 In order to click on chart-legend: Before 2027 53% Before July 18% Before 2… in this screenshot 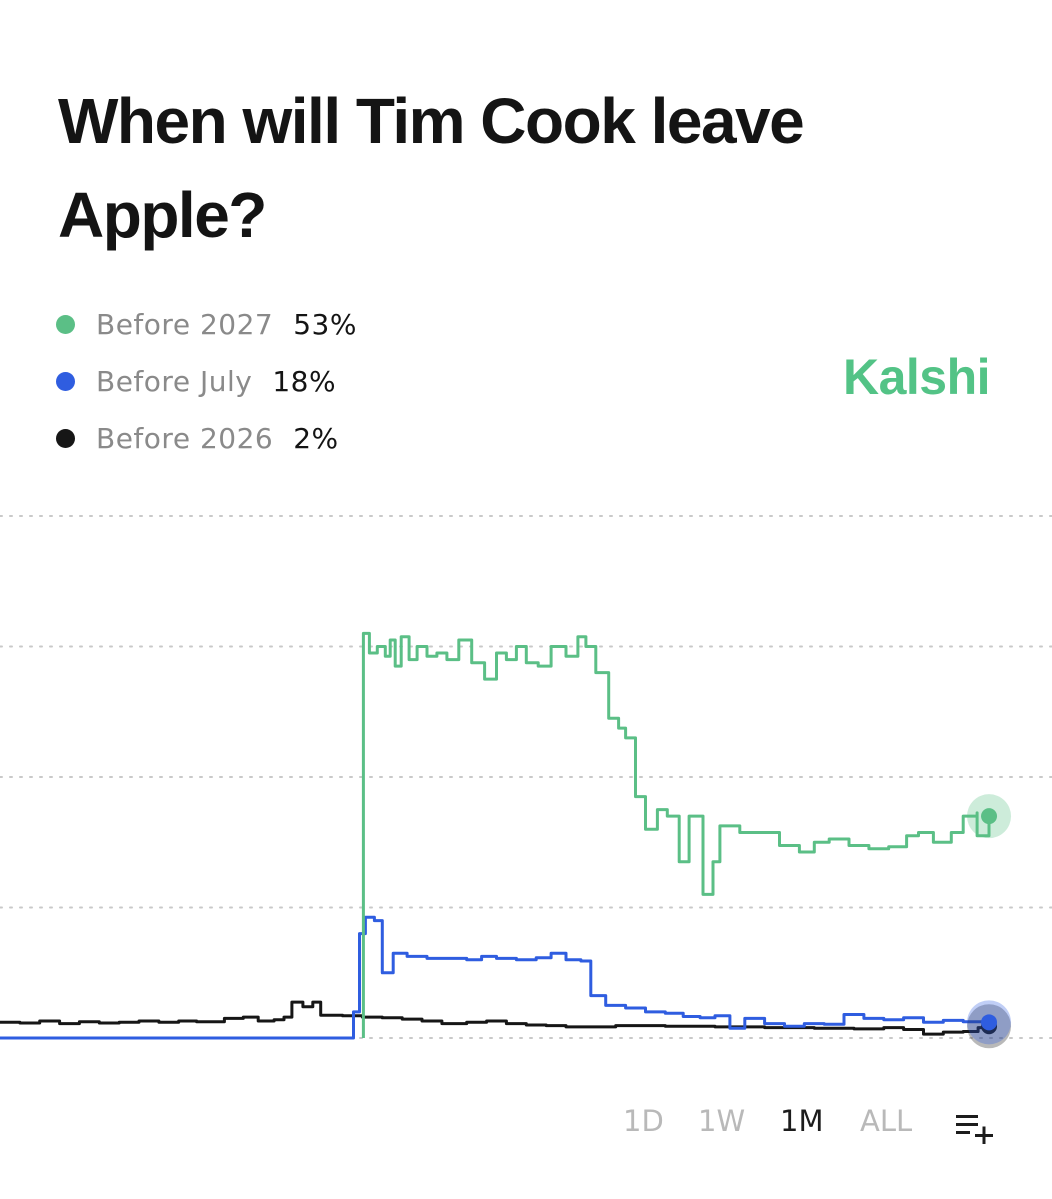, I will do `click(206, 381)`.